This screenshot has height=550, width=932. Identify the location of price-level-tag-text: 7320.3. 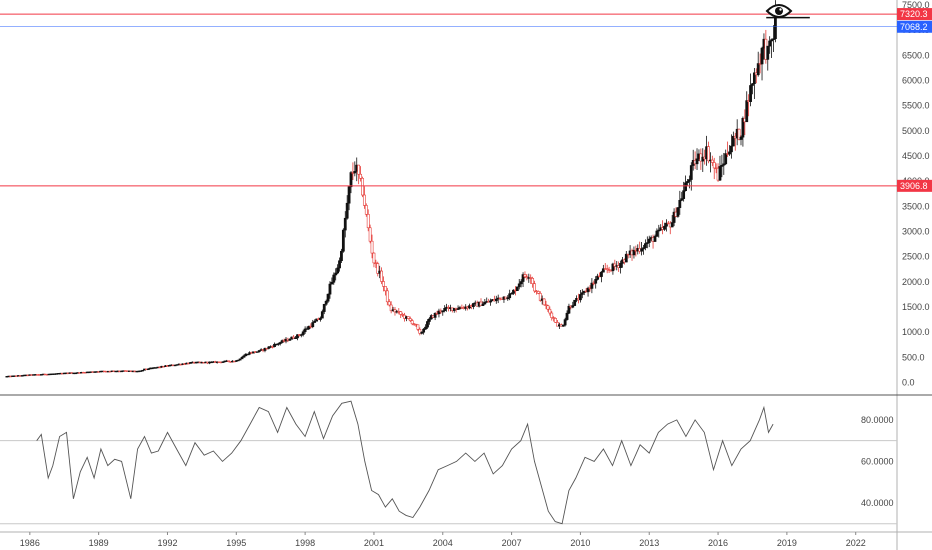
(914, 14).